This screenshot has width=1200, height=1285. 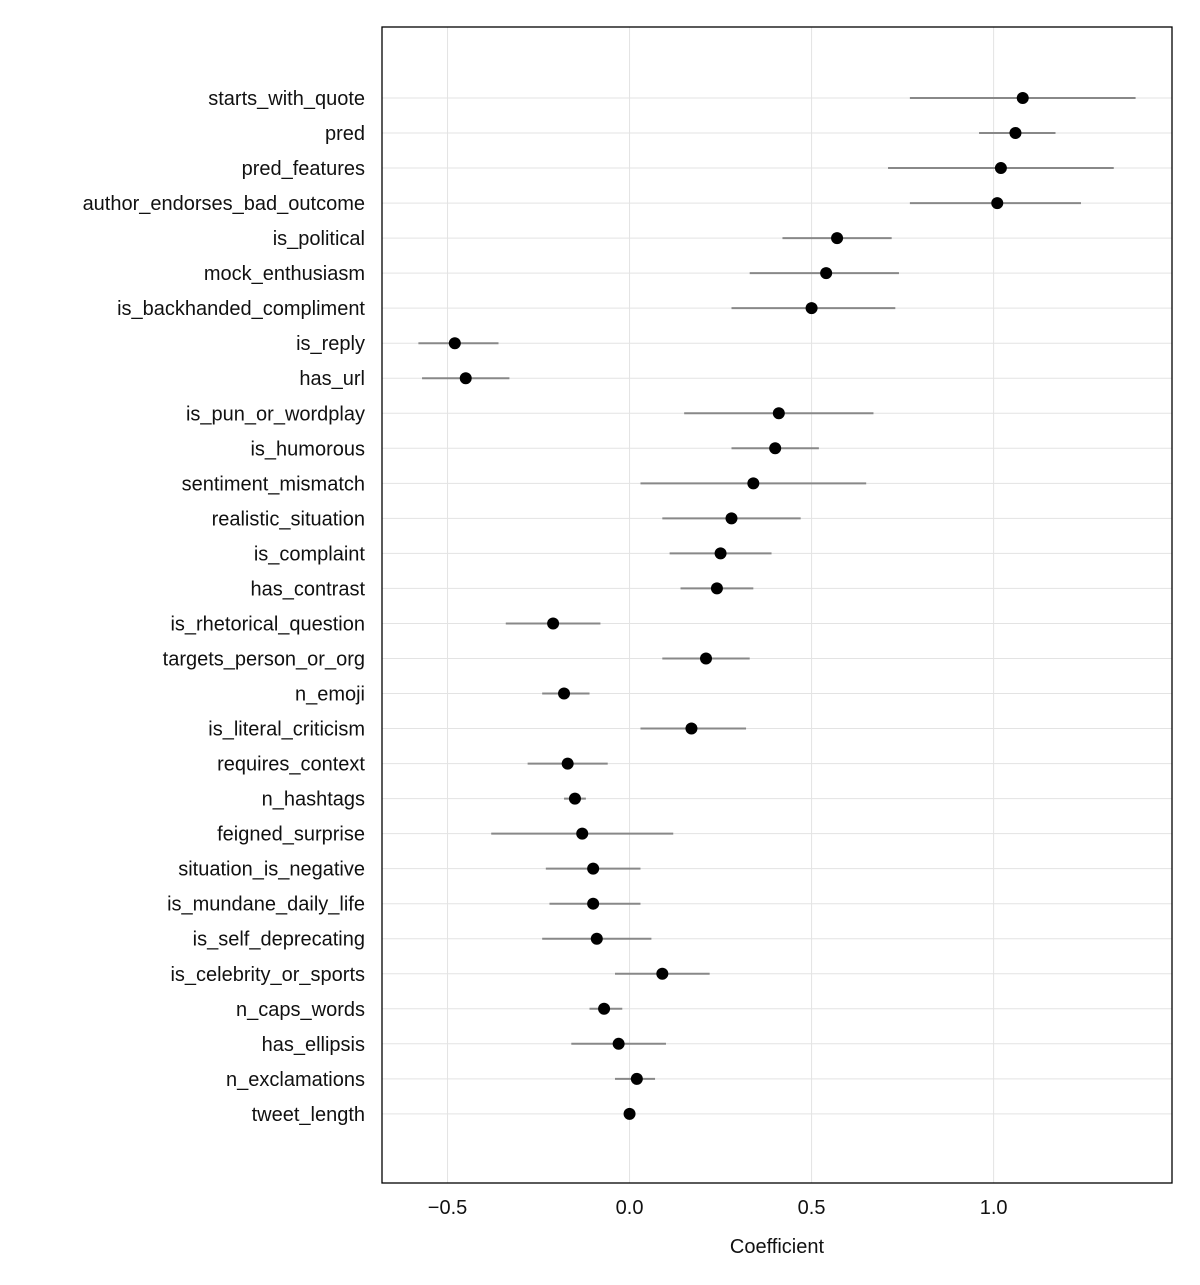 I want to click on y-tick-label: tweet_length, so click(x=308, y=1115).